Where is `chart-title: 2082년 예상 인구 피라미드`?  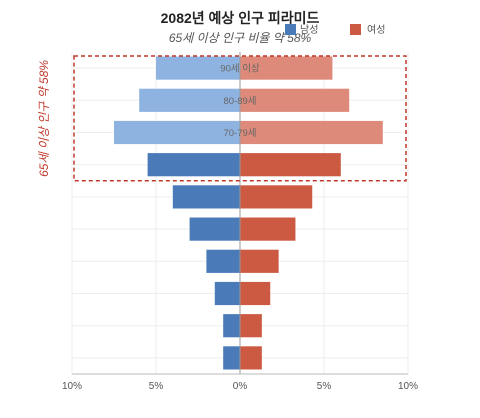 chart-title: 2082년 예상 인구 피라미드 is located at coordinates (240, 18).